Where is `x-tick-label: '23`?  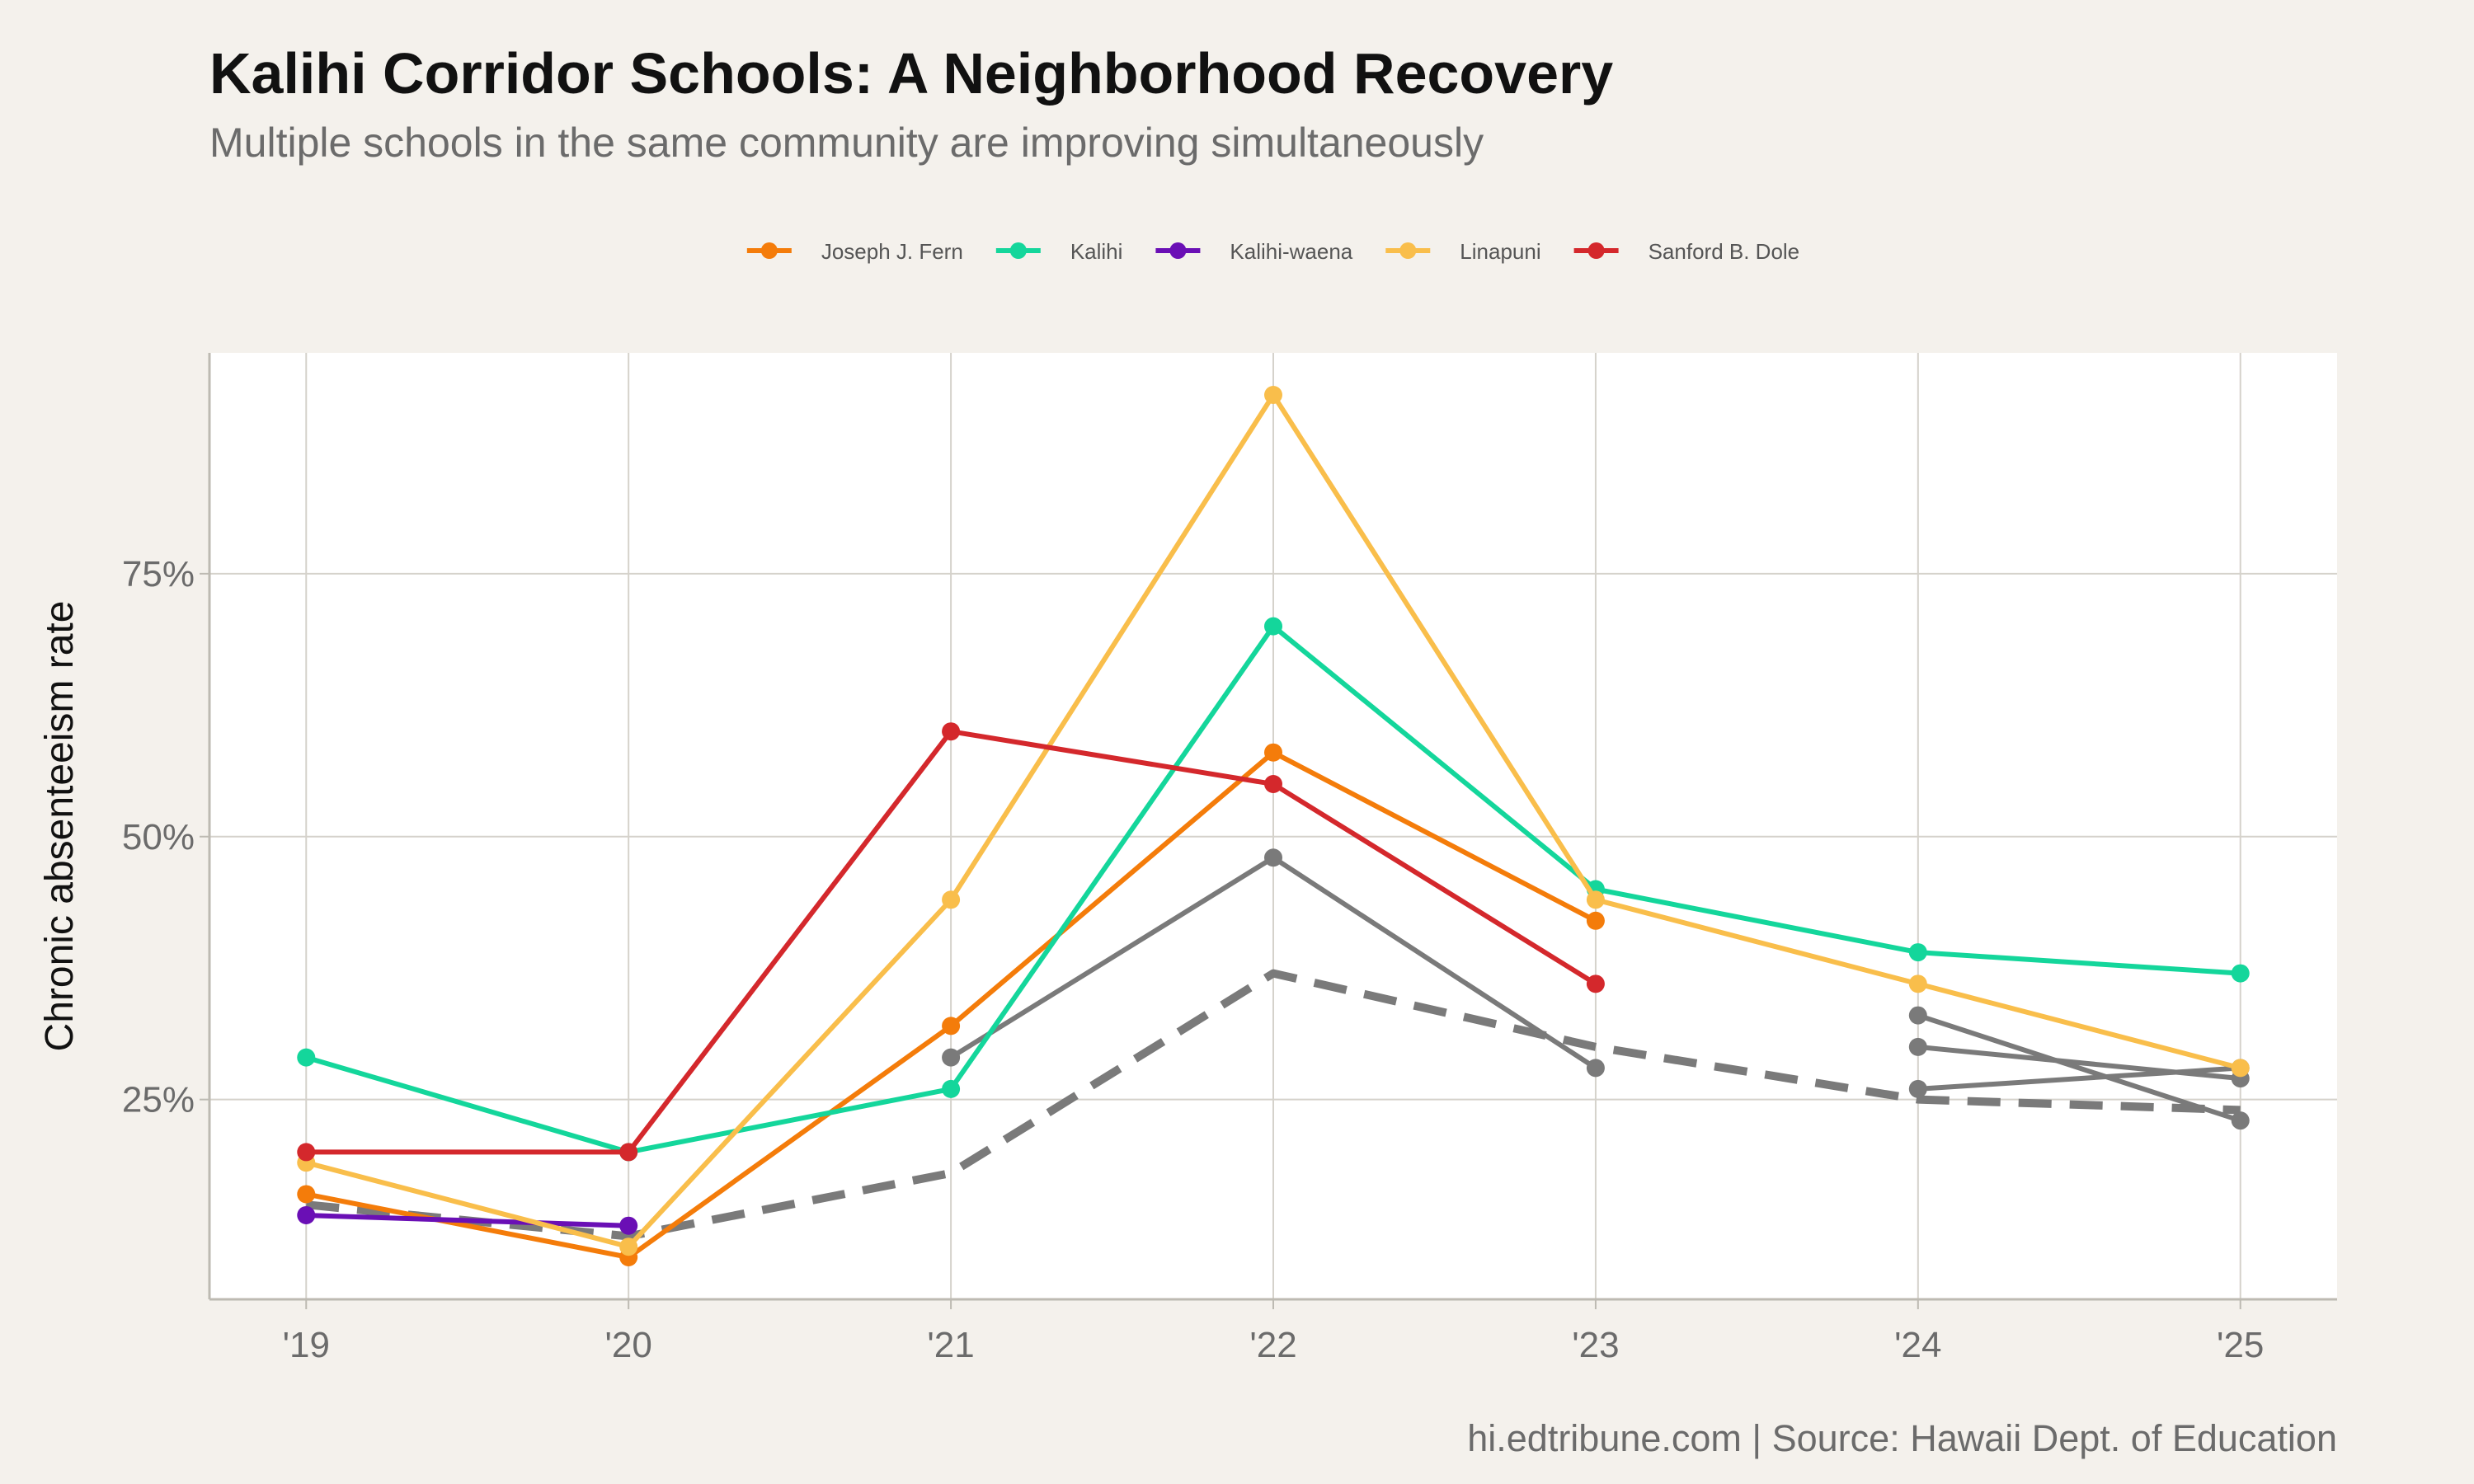
x-tick-label: '23 is located at coordinates (1595, 1345).